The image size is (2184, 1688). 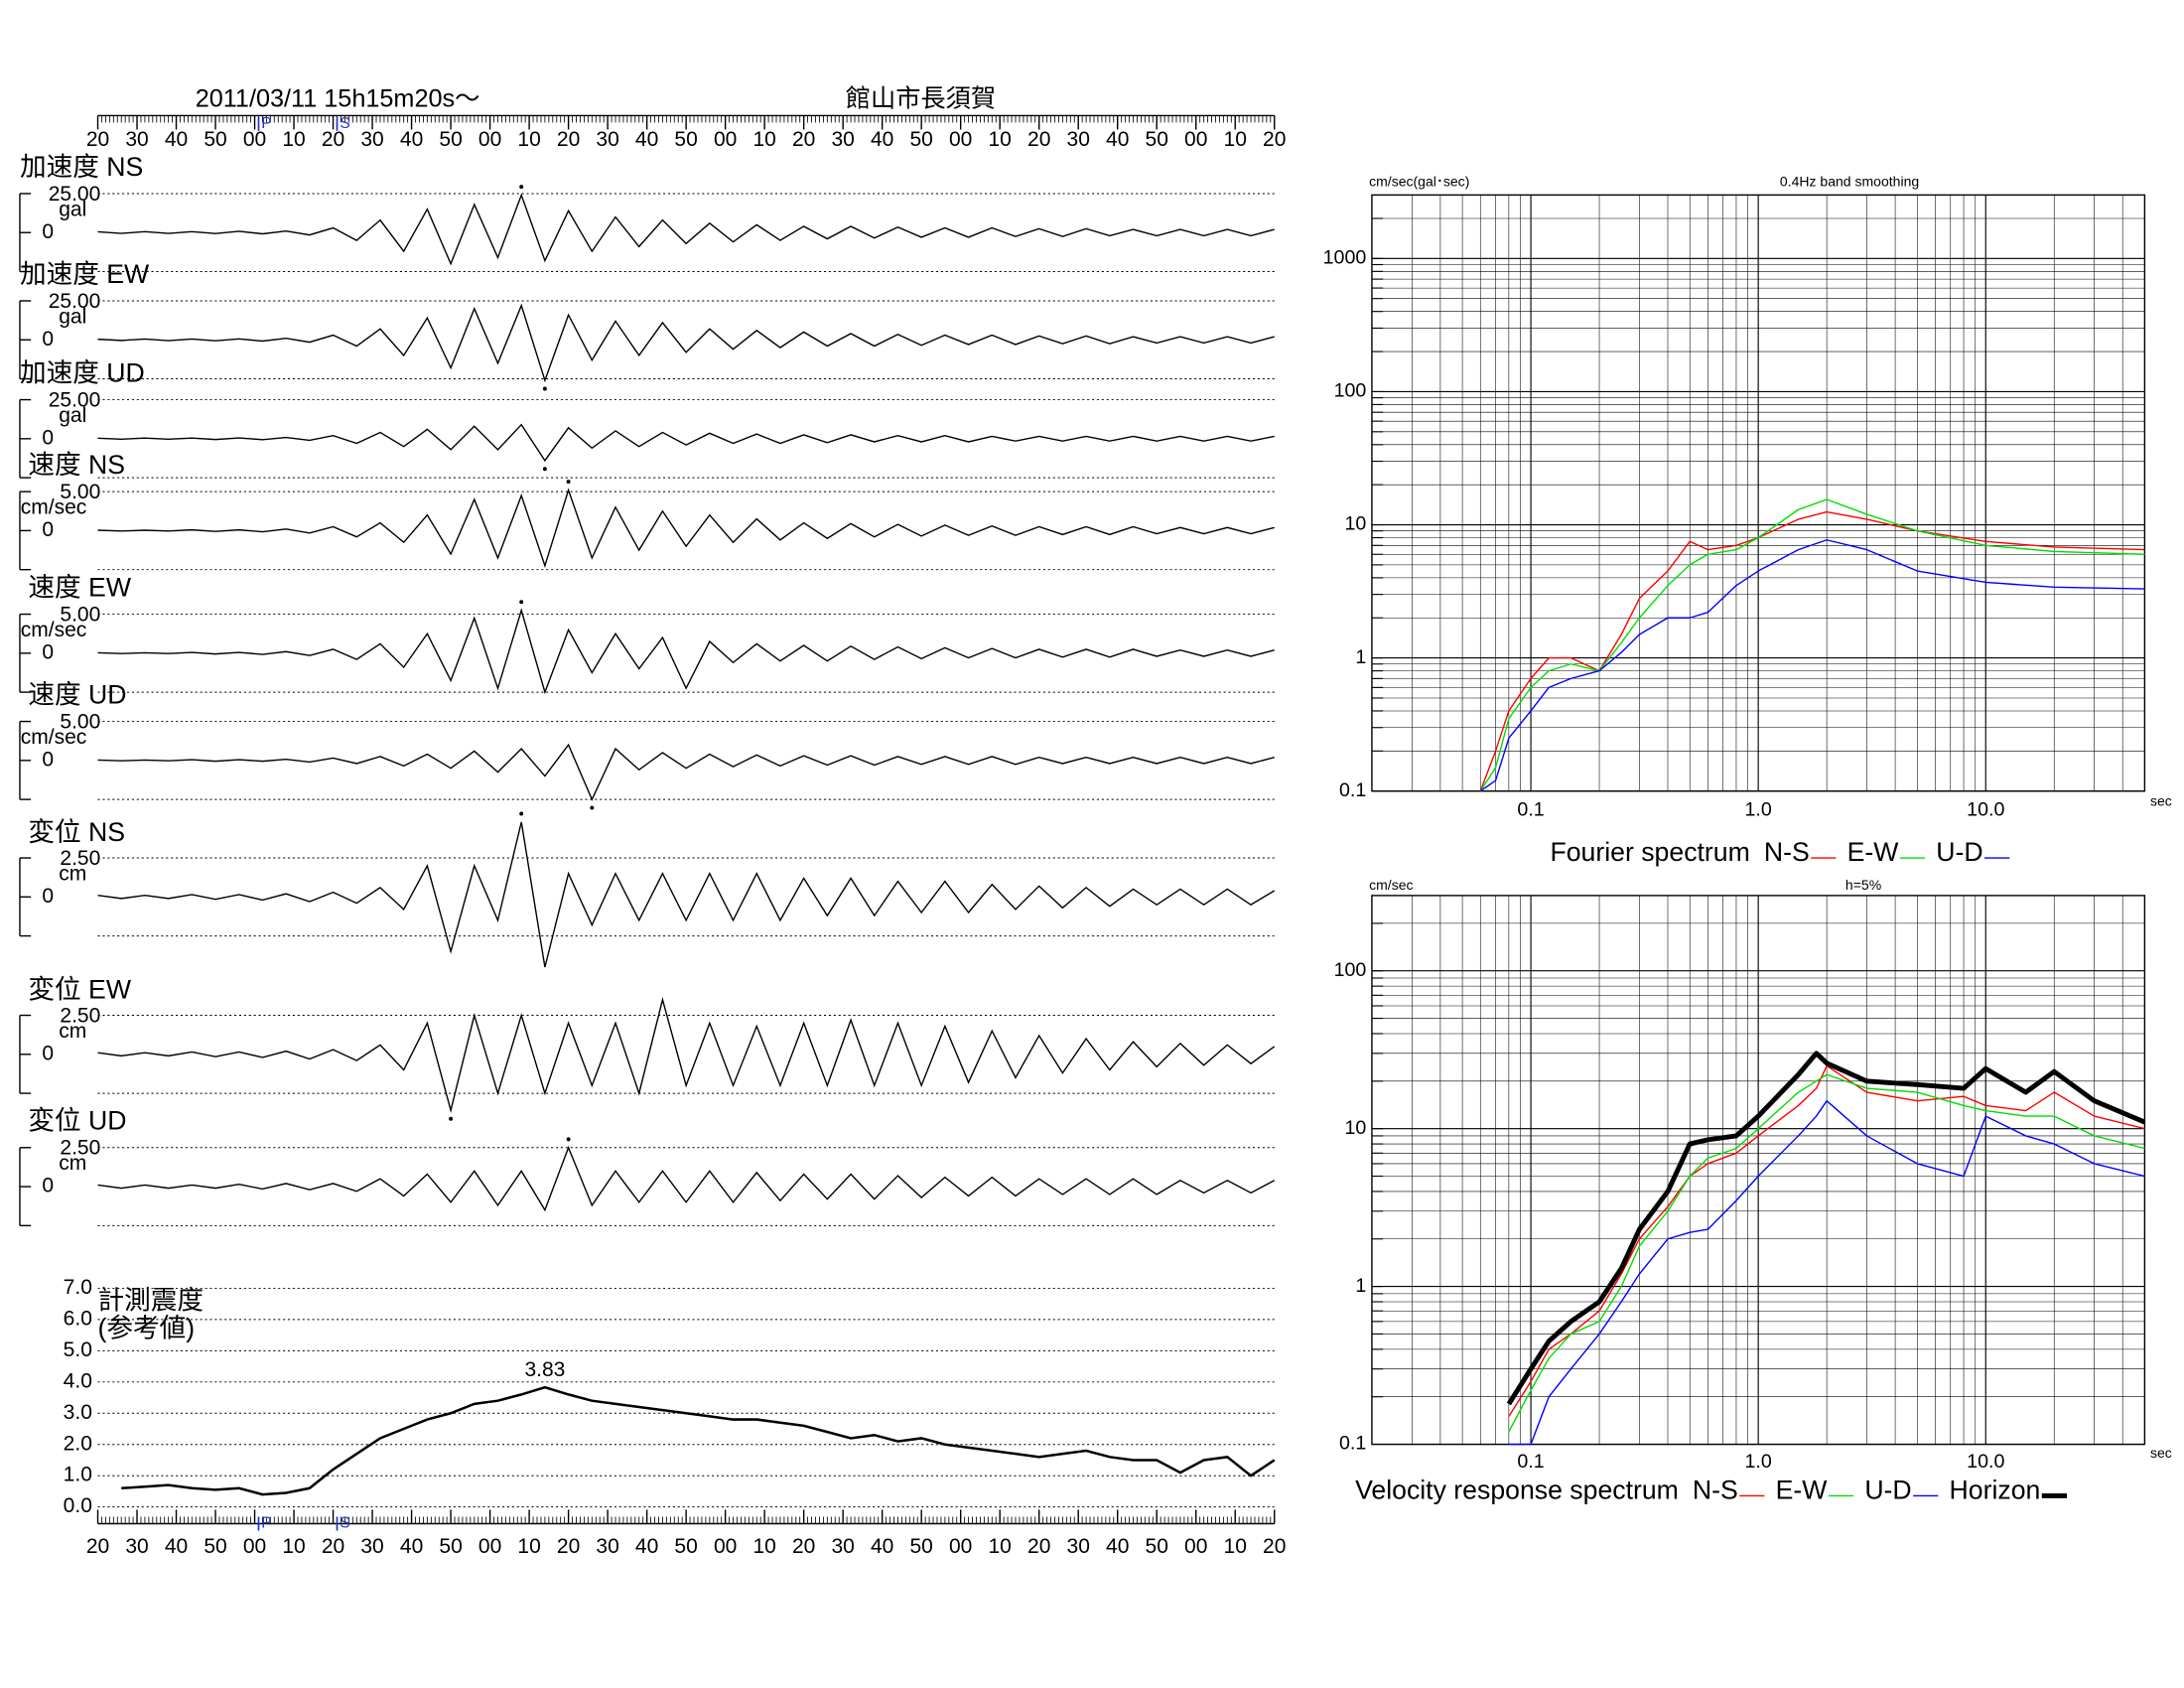 What do you see at coordinates (338, 99) in the screenshot?
I see `record-datetime: 2011/03/11 15h15m20s～` at bounding box center [338, 99].